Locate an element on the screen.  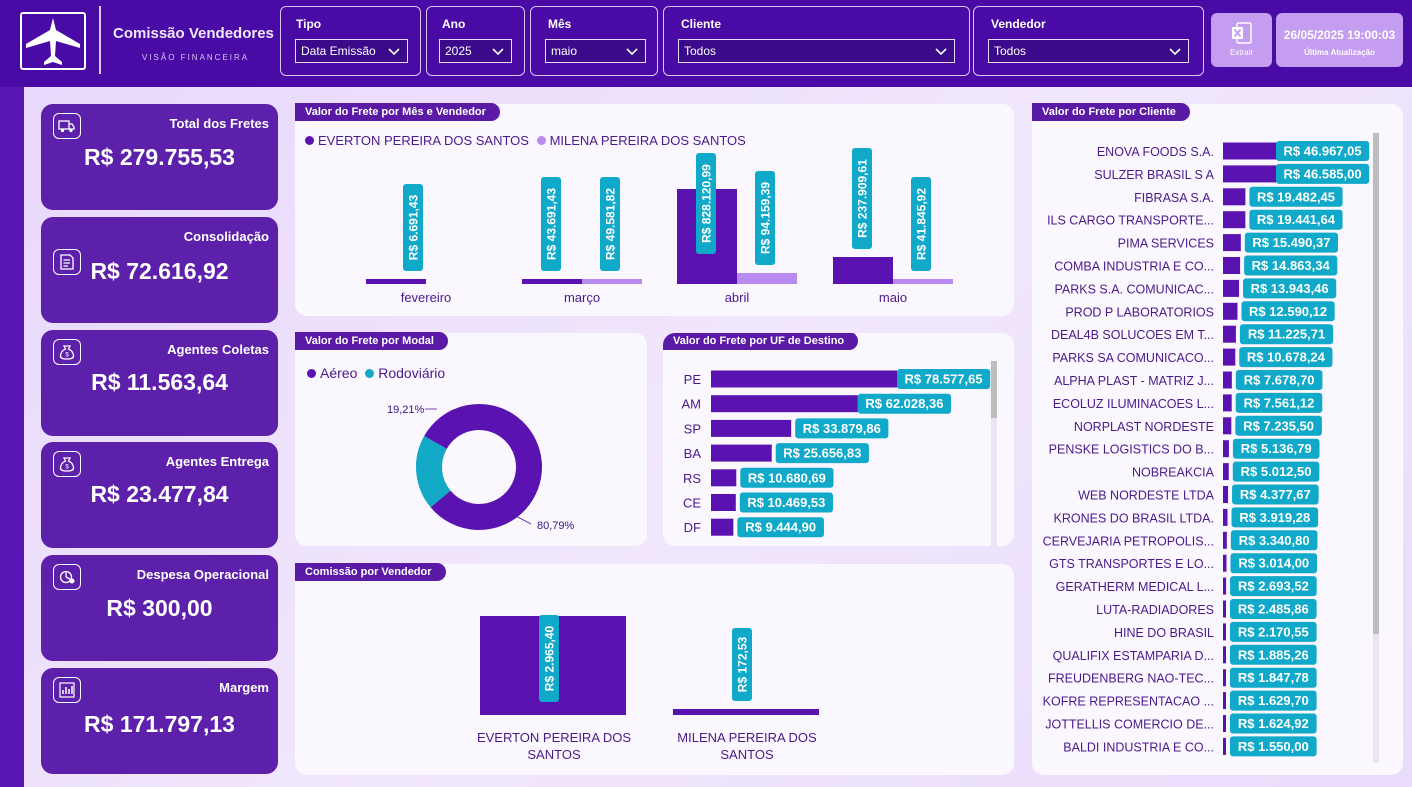
data-label-client: R$ 5.136,79 is located at coordinates (1276, 448).